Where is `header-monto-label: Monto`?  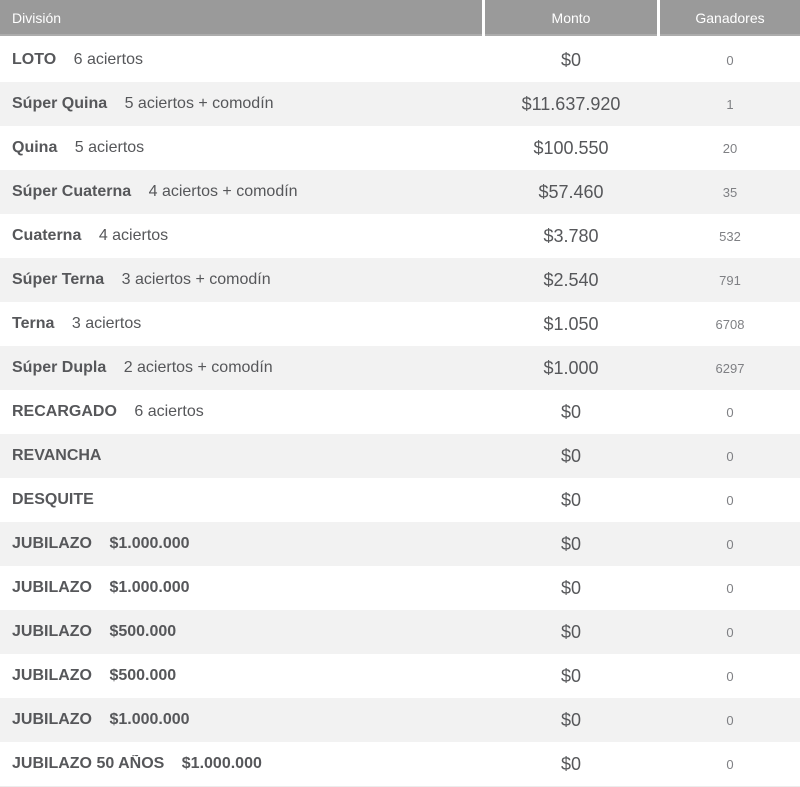 header-monto-label: Monto is located at coordinates (571, 18).